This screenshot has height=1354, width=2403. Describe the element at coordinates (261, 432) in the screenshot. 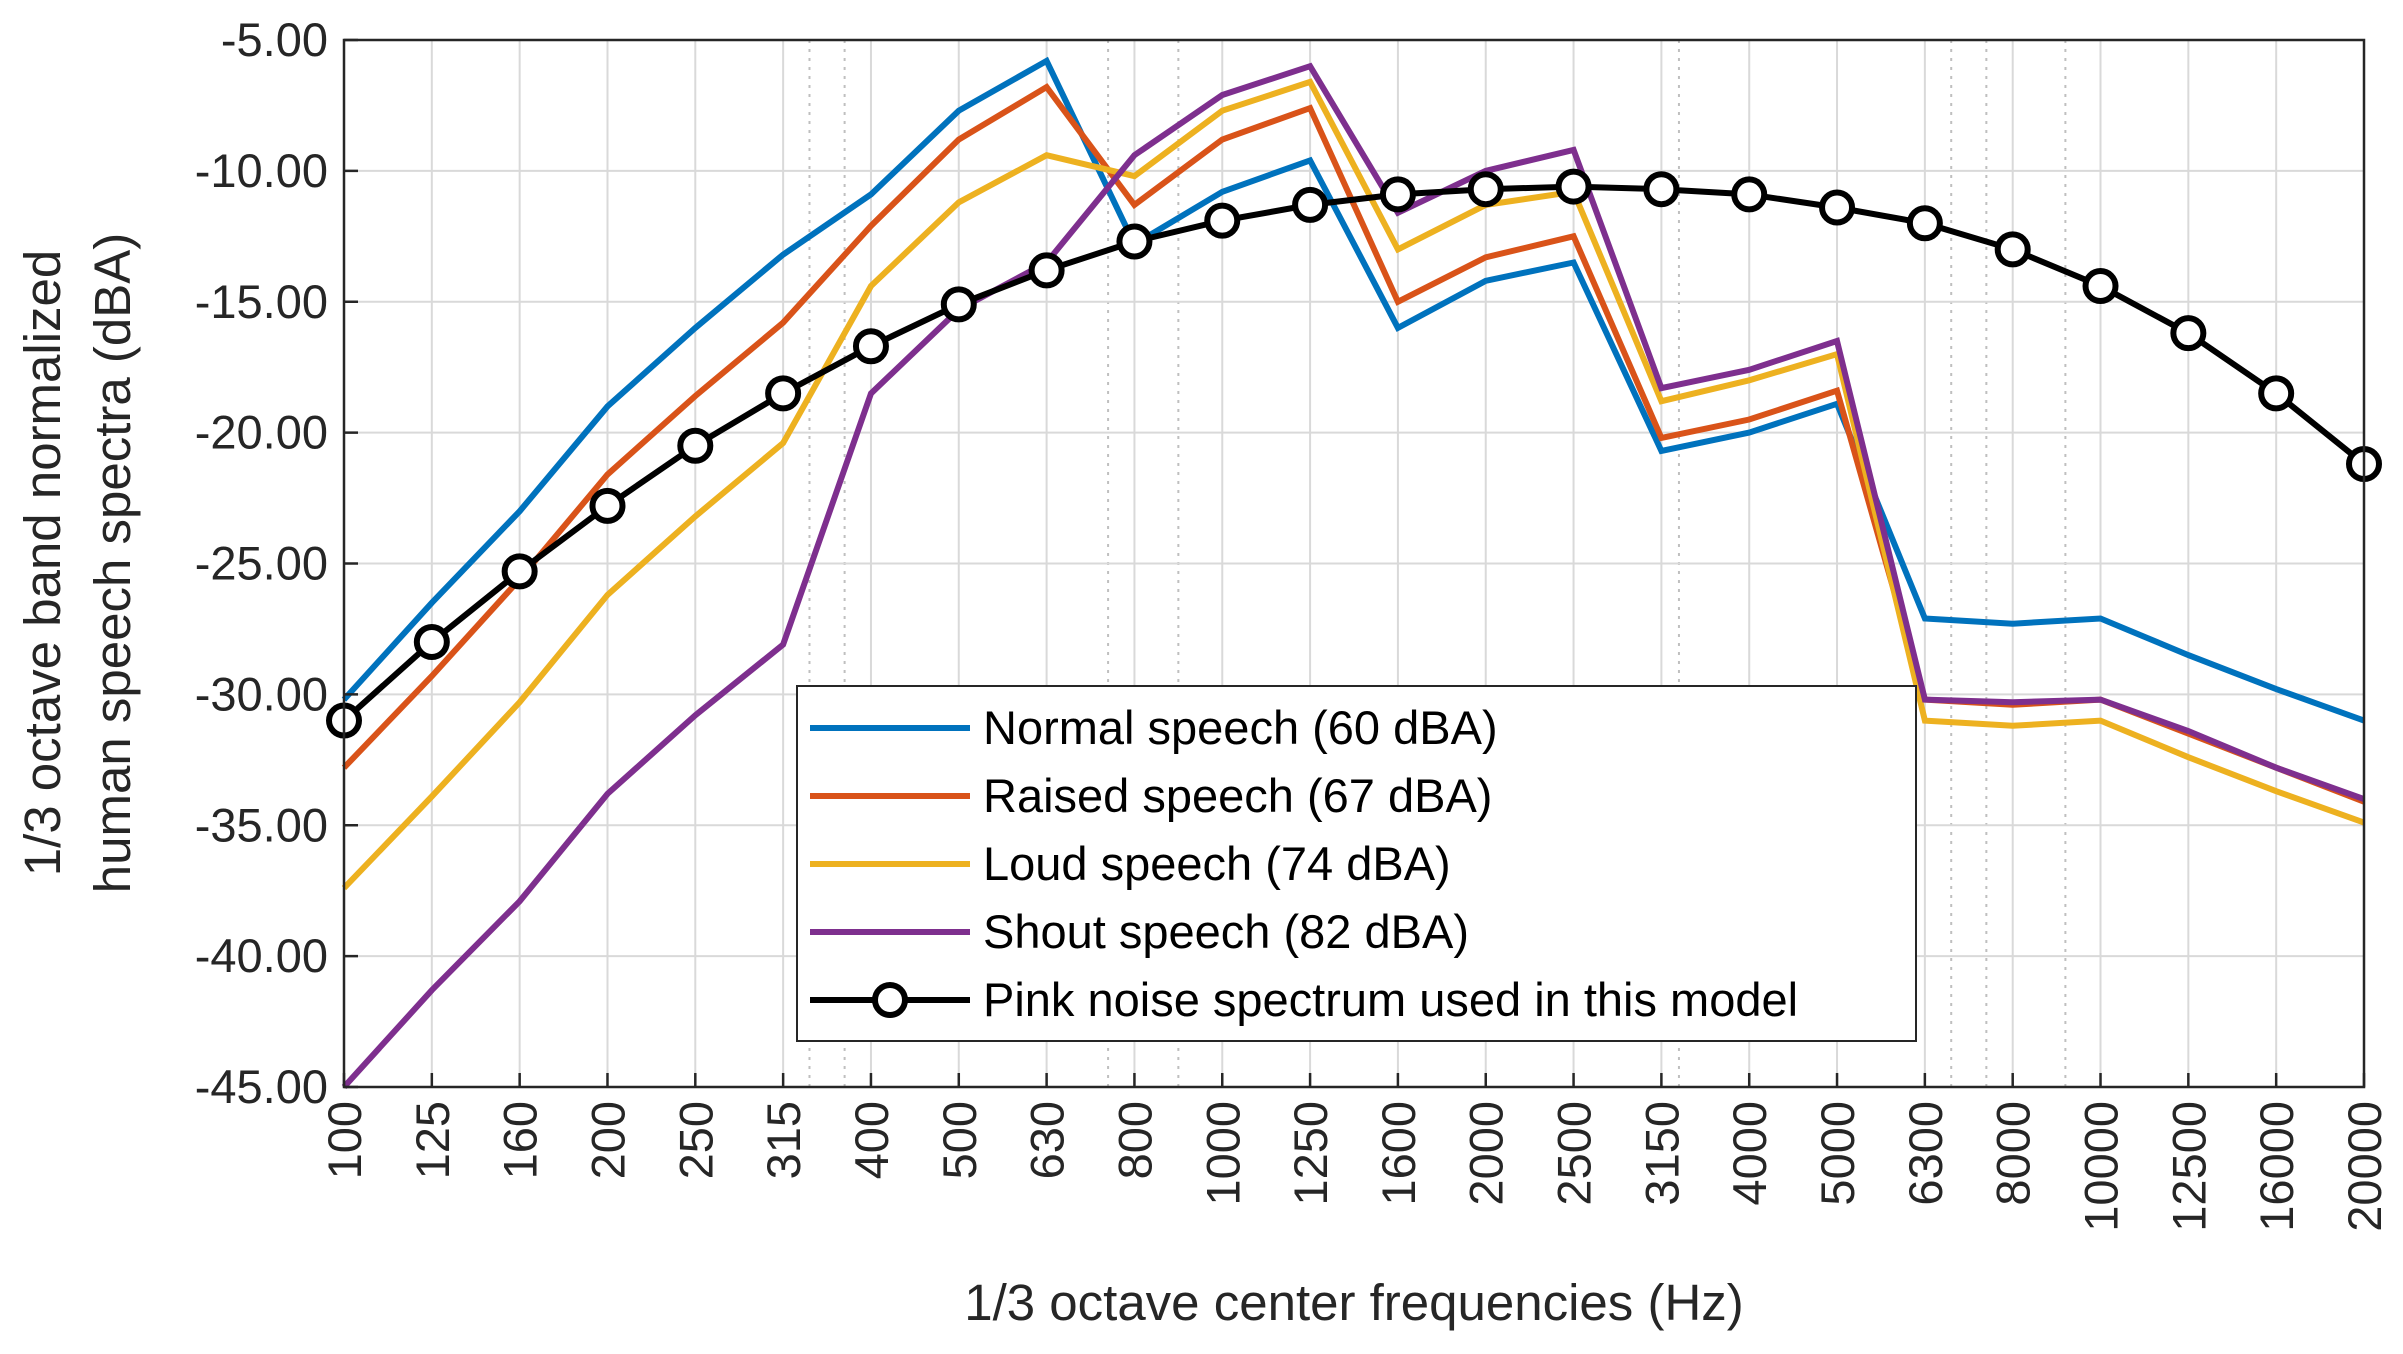

I see `y-tick-label: -20.00` at that location.